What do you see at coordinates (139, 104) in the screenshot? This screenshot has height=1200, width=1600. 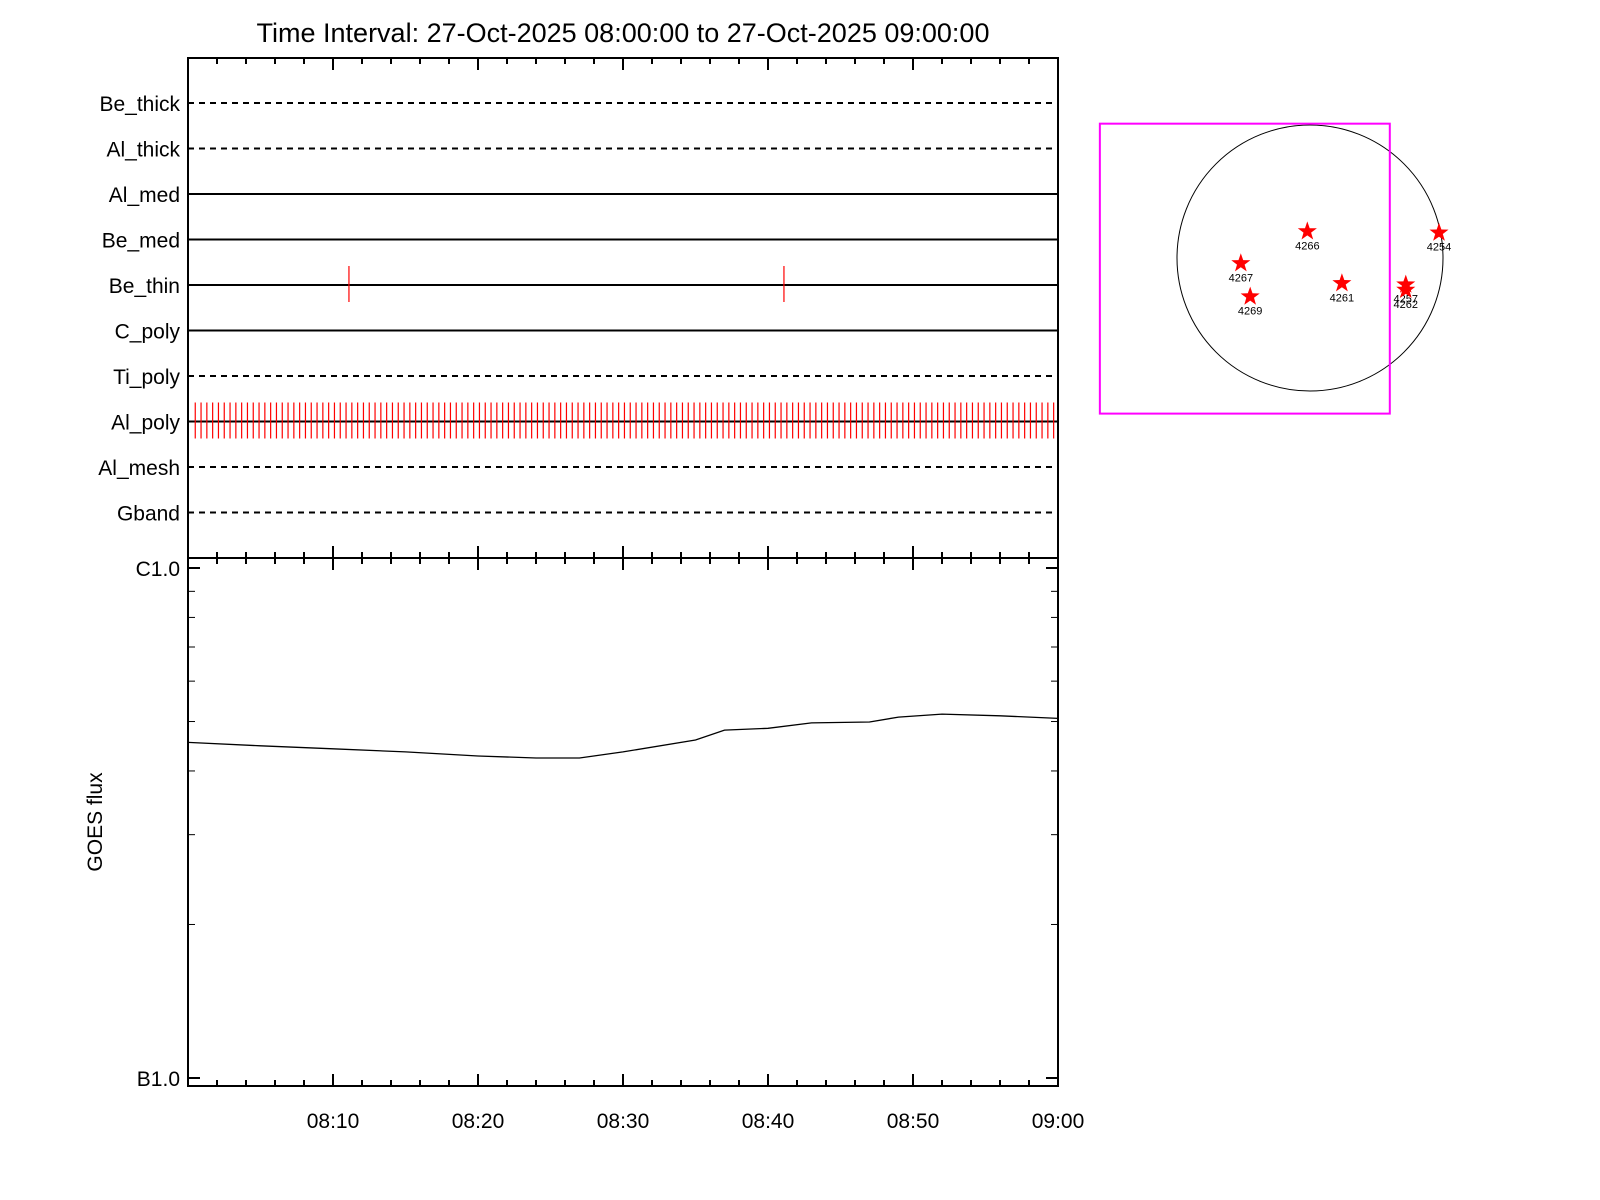 I see `filter-label: Be_thick` at bounding box center [139, 104].